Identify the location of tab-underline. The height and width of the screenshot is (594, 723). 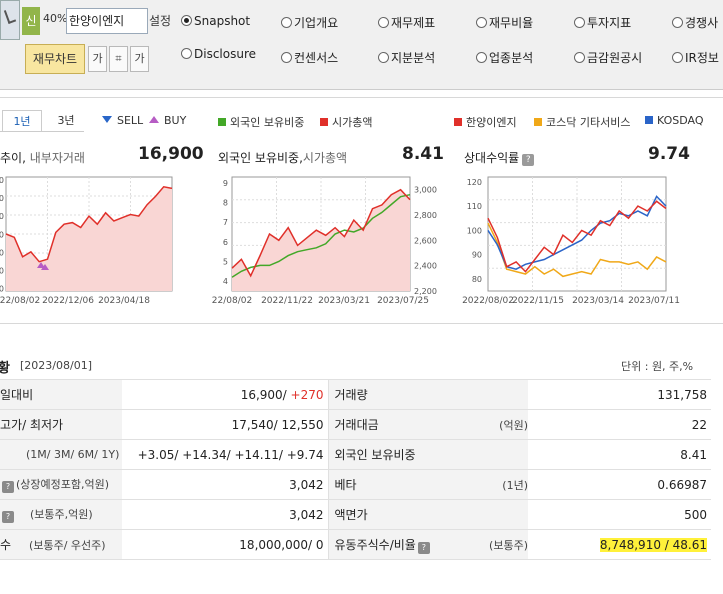
(42, 131).